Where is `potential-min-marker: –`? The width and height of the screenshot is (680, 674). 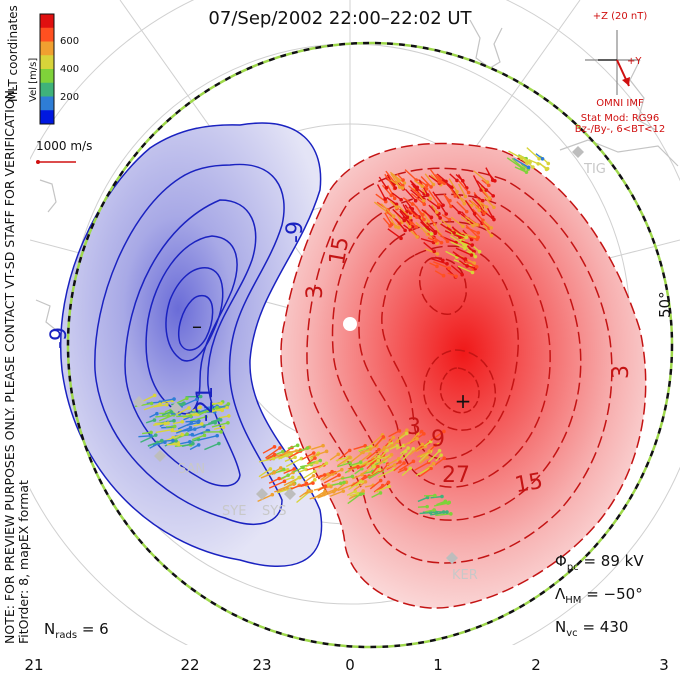
potential-min-marker: – is located at coordinates (197, 326).